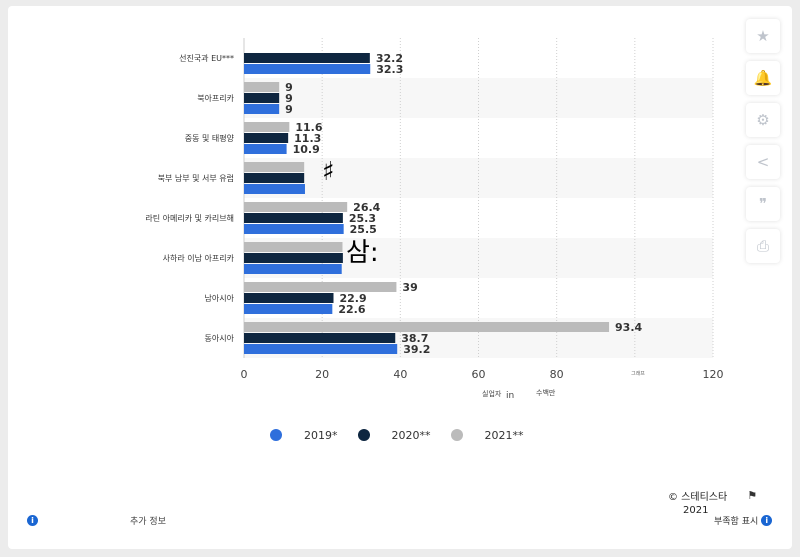 The width and height of the screenshot is (800, 557). Describe the element at coordinates (713, 374) in the screenshot. I see `x-tick-label: 120` at that location.